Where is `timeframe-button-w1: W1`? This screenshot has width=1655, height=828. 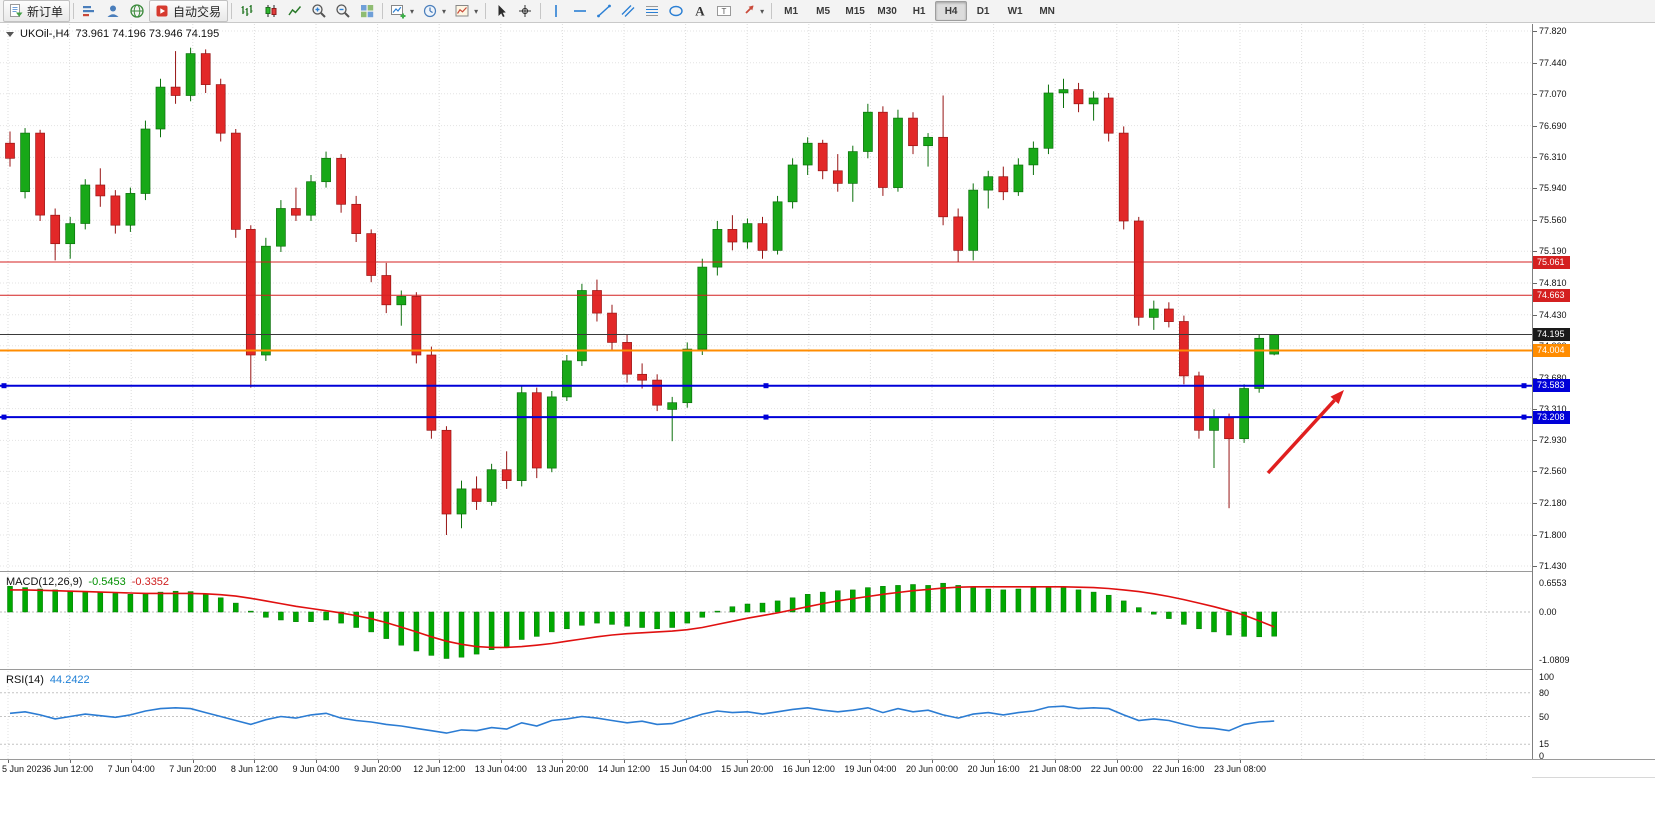 timeframe-button-w1: W1 is located at coordinates (1015, 11).